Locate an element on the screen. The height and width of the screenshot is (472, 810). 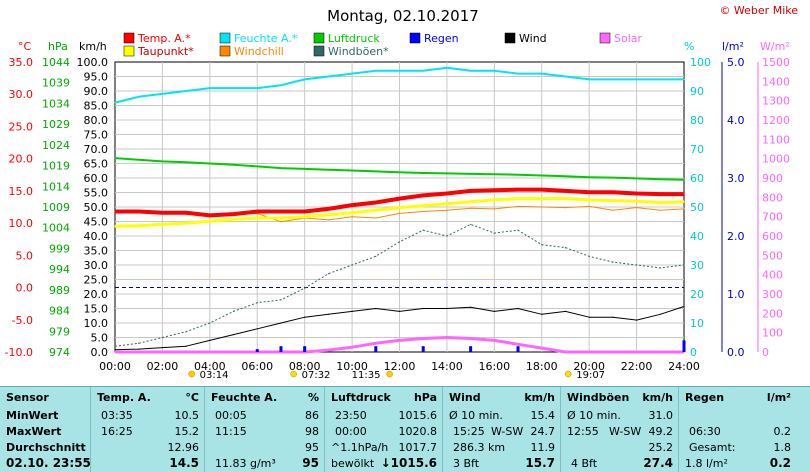
humidity-tick-2: 80 is located at coordinates (697, 120).